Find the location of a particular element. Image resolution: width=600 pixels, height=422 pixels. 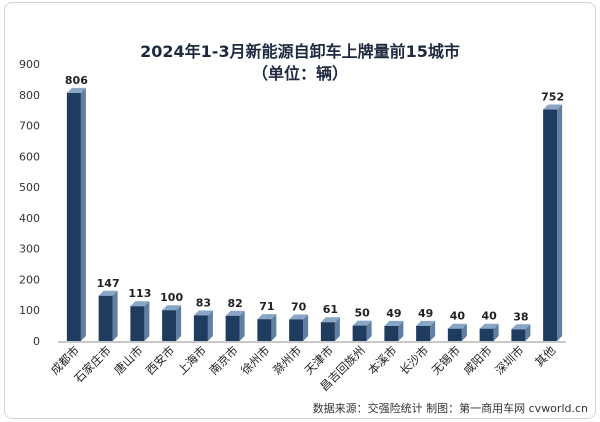

data-label: 38 is located at coordinates (520, 316).